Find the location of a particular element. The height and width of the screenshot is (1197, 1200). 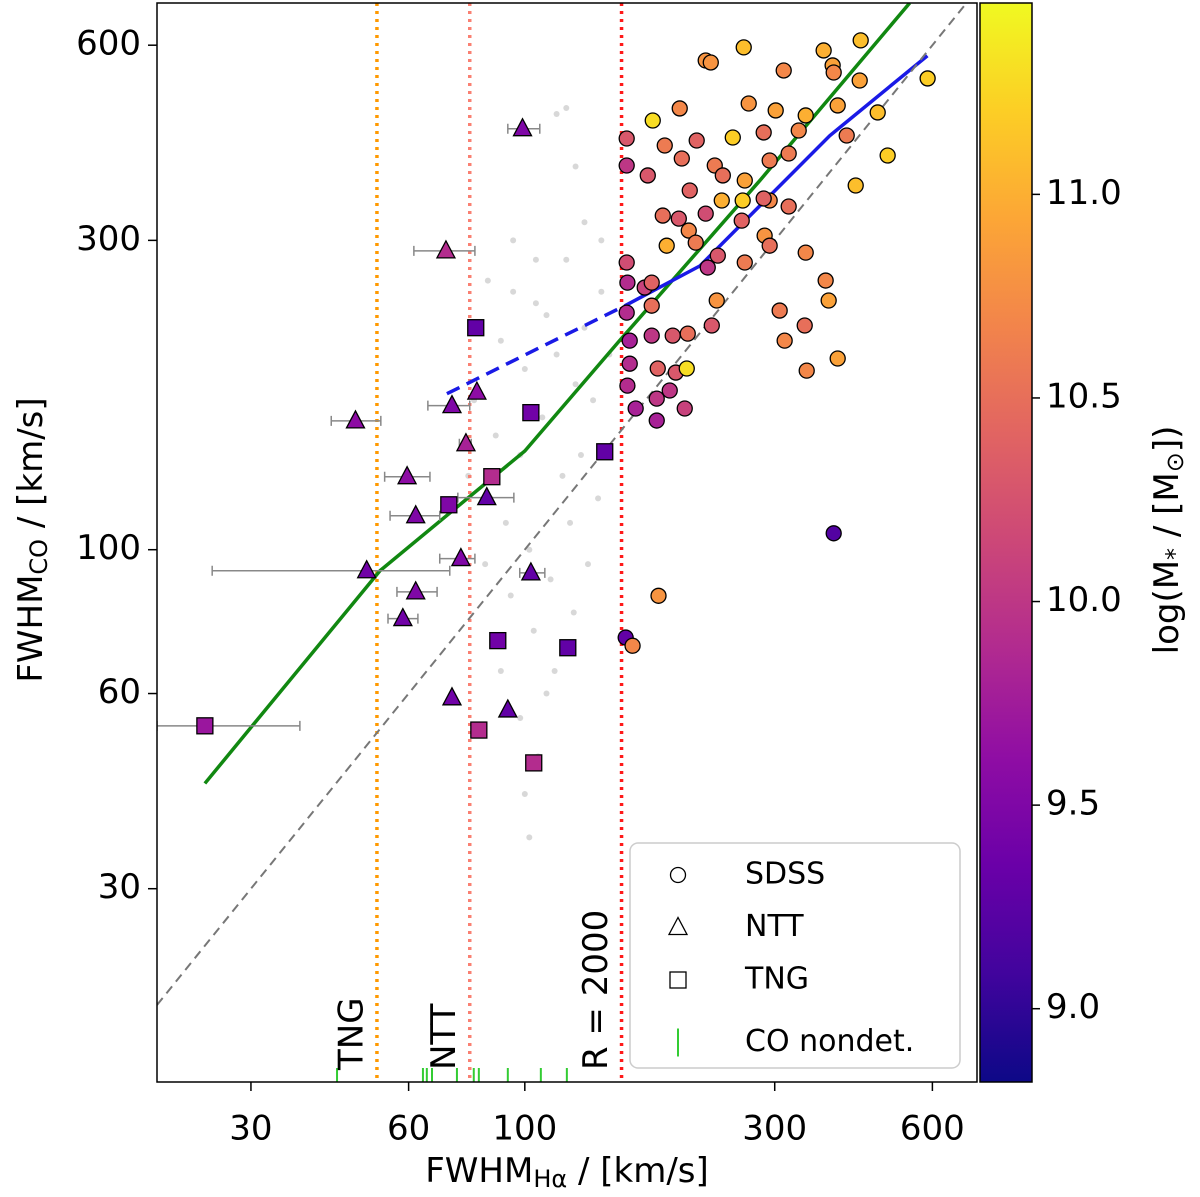

colorbar-tick-label: 9.0 is located at coordinates (1073, 1007).